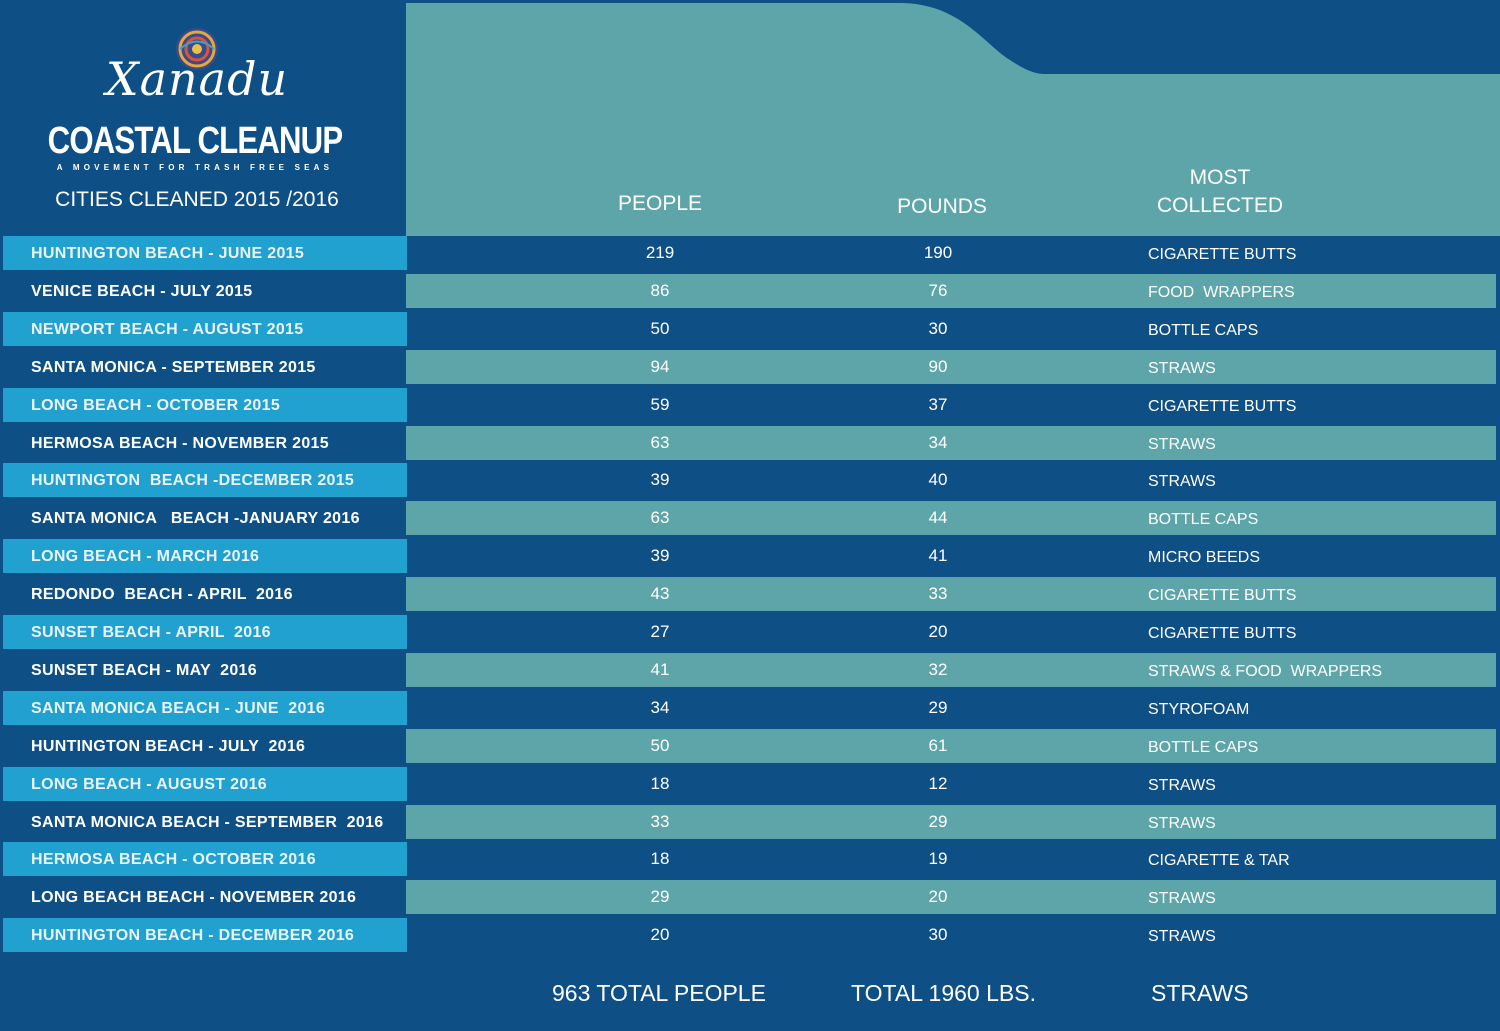 The image size is (1500, 1031). I want to click on row-most-collected: STRAWS & FOOD WRAPPERS, so click(1265, 671).